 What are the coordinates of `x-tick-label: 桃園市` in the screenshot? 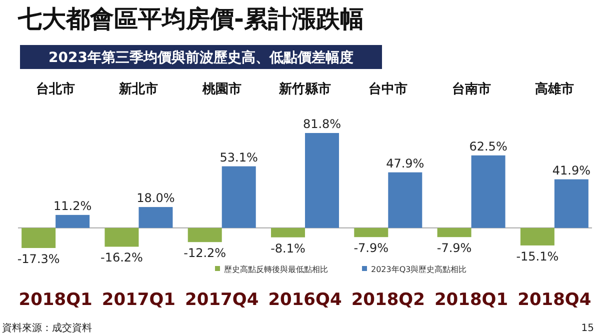 It's located at (221, 89).